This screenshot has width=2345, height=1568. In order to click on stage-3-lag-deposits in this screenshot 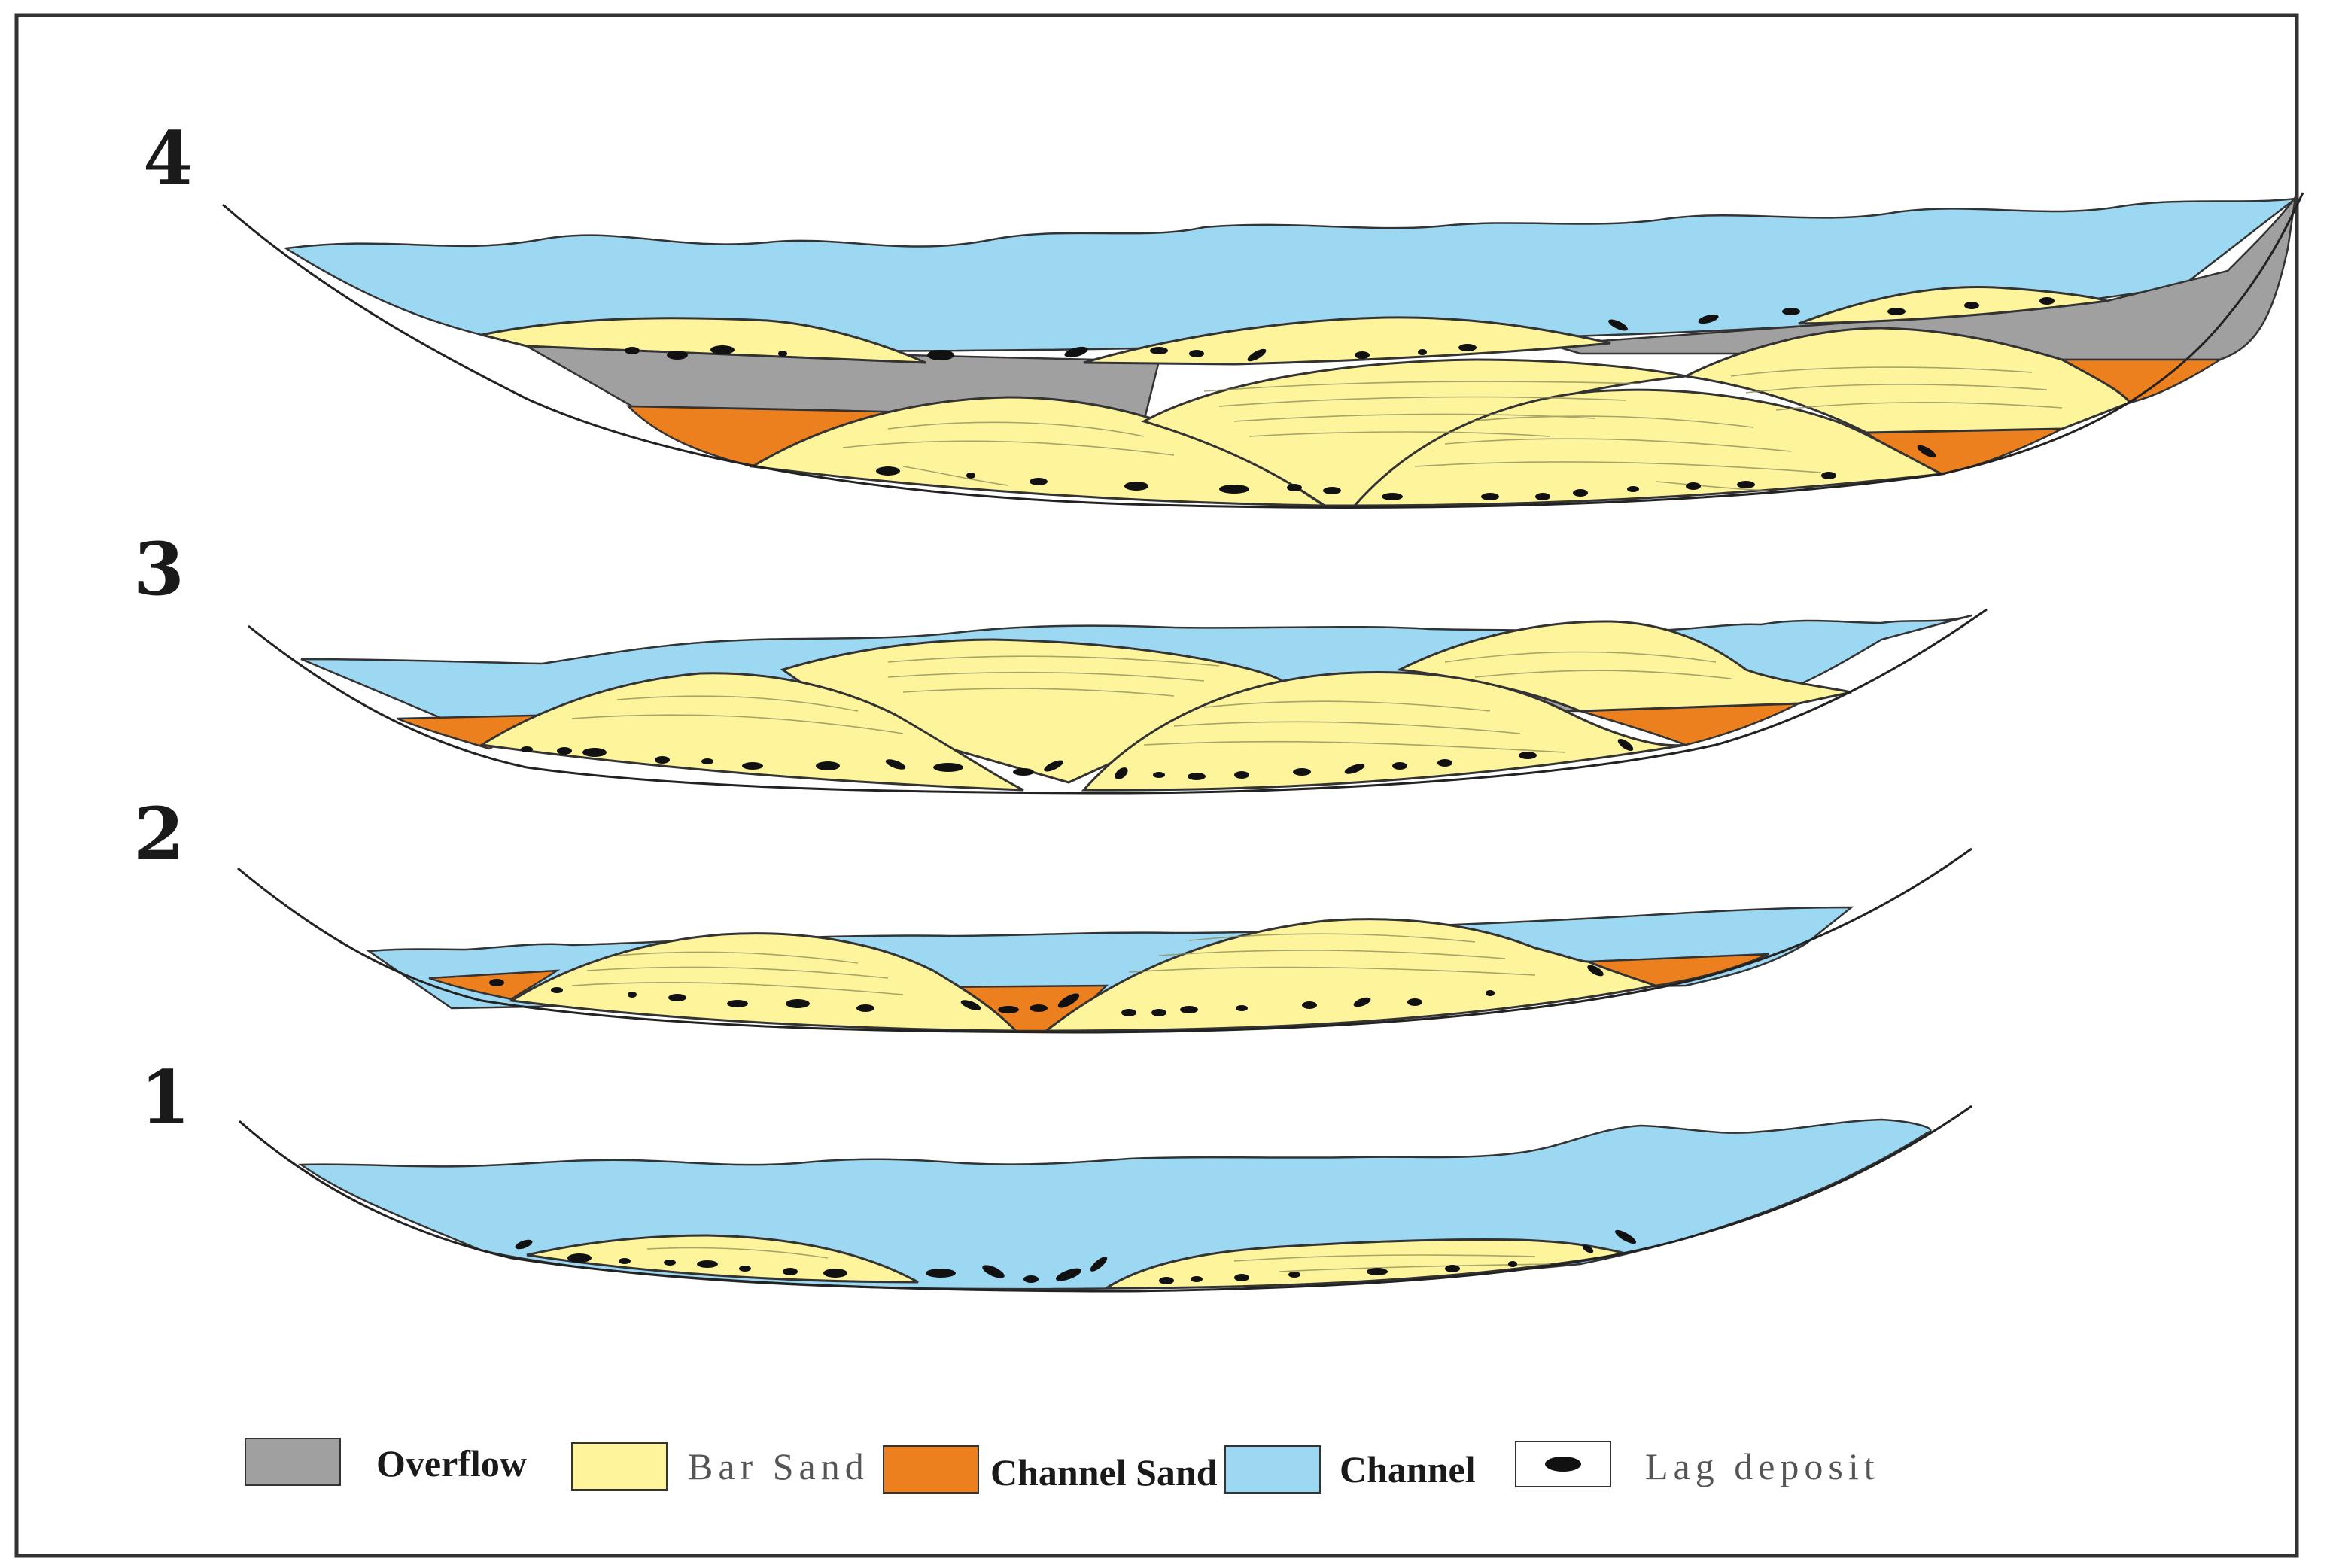, I will do `click(1077, 759)`.